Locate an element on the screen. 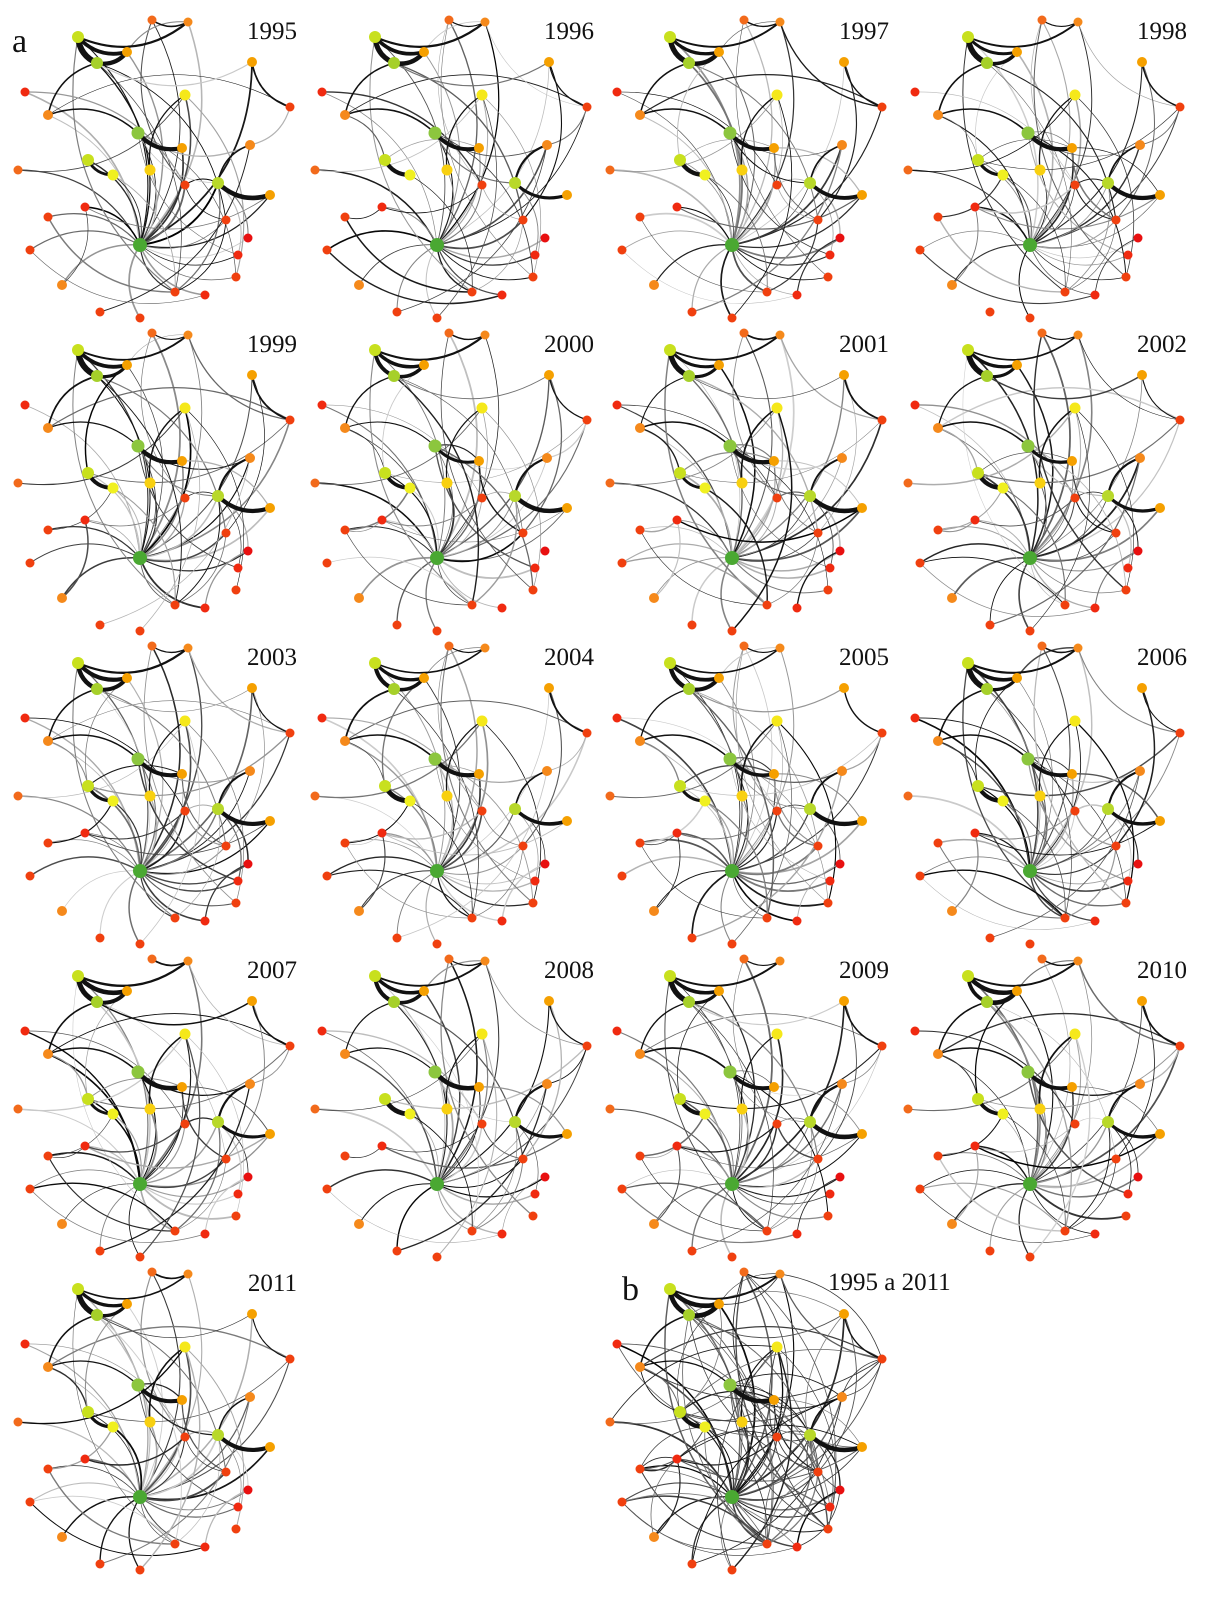 The image size is (1227, 1621). network is located at coordinates (1044, 795).